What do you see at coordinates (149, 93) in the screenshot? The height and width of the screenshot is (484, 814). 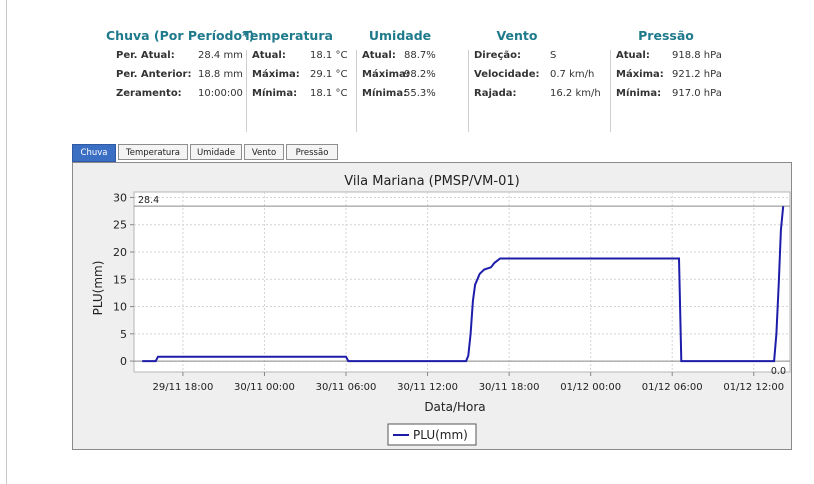 I see `stats-label: Zeramento:` at bounding box center [149, 93].